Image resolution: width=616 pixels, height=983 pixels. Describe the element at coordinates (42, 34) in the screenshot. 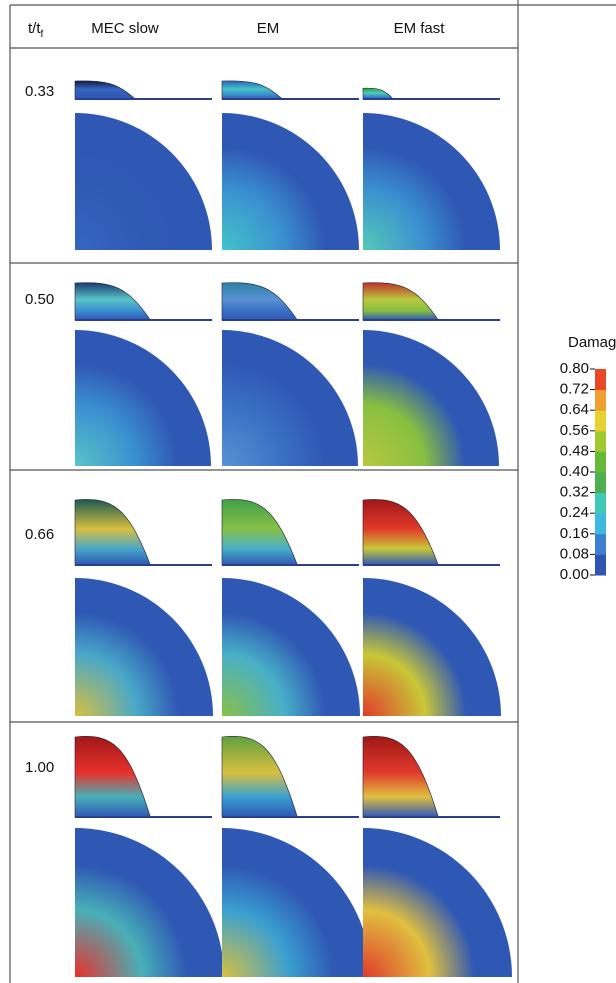

I see `time-subscript: f` at that location.